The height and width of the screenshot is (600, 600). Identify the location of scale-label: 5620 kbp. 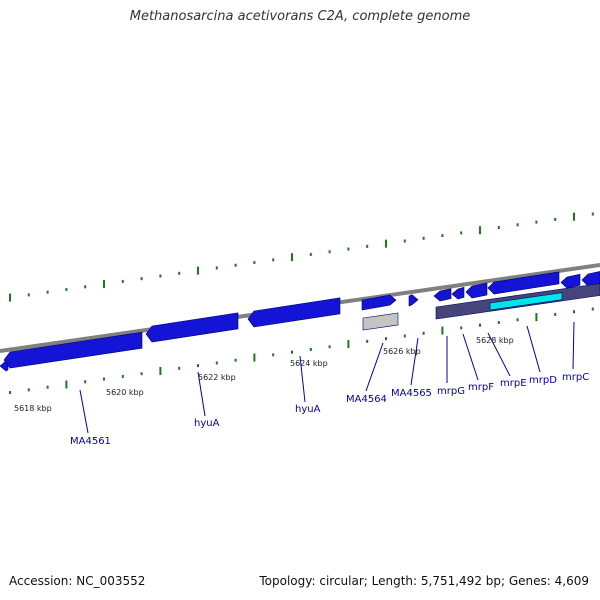
(125, 392).